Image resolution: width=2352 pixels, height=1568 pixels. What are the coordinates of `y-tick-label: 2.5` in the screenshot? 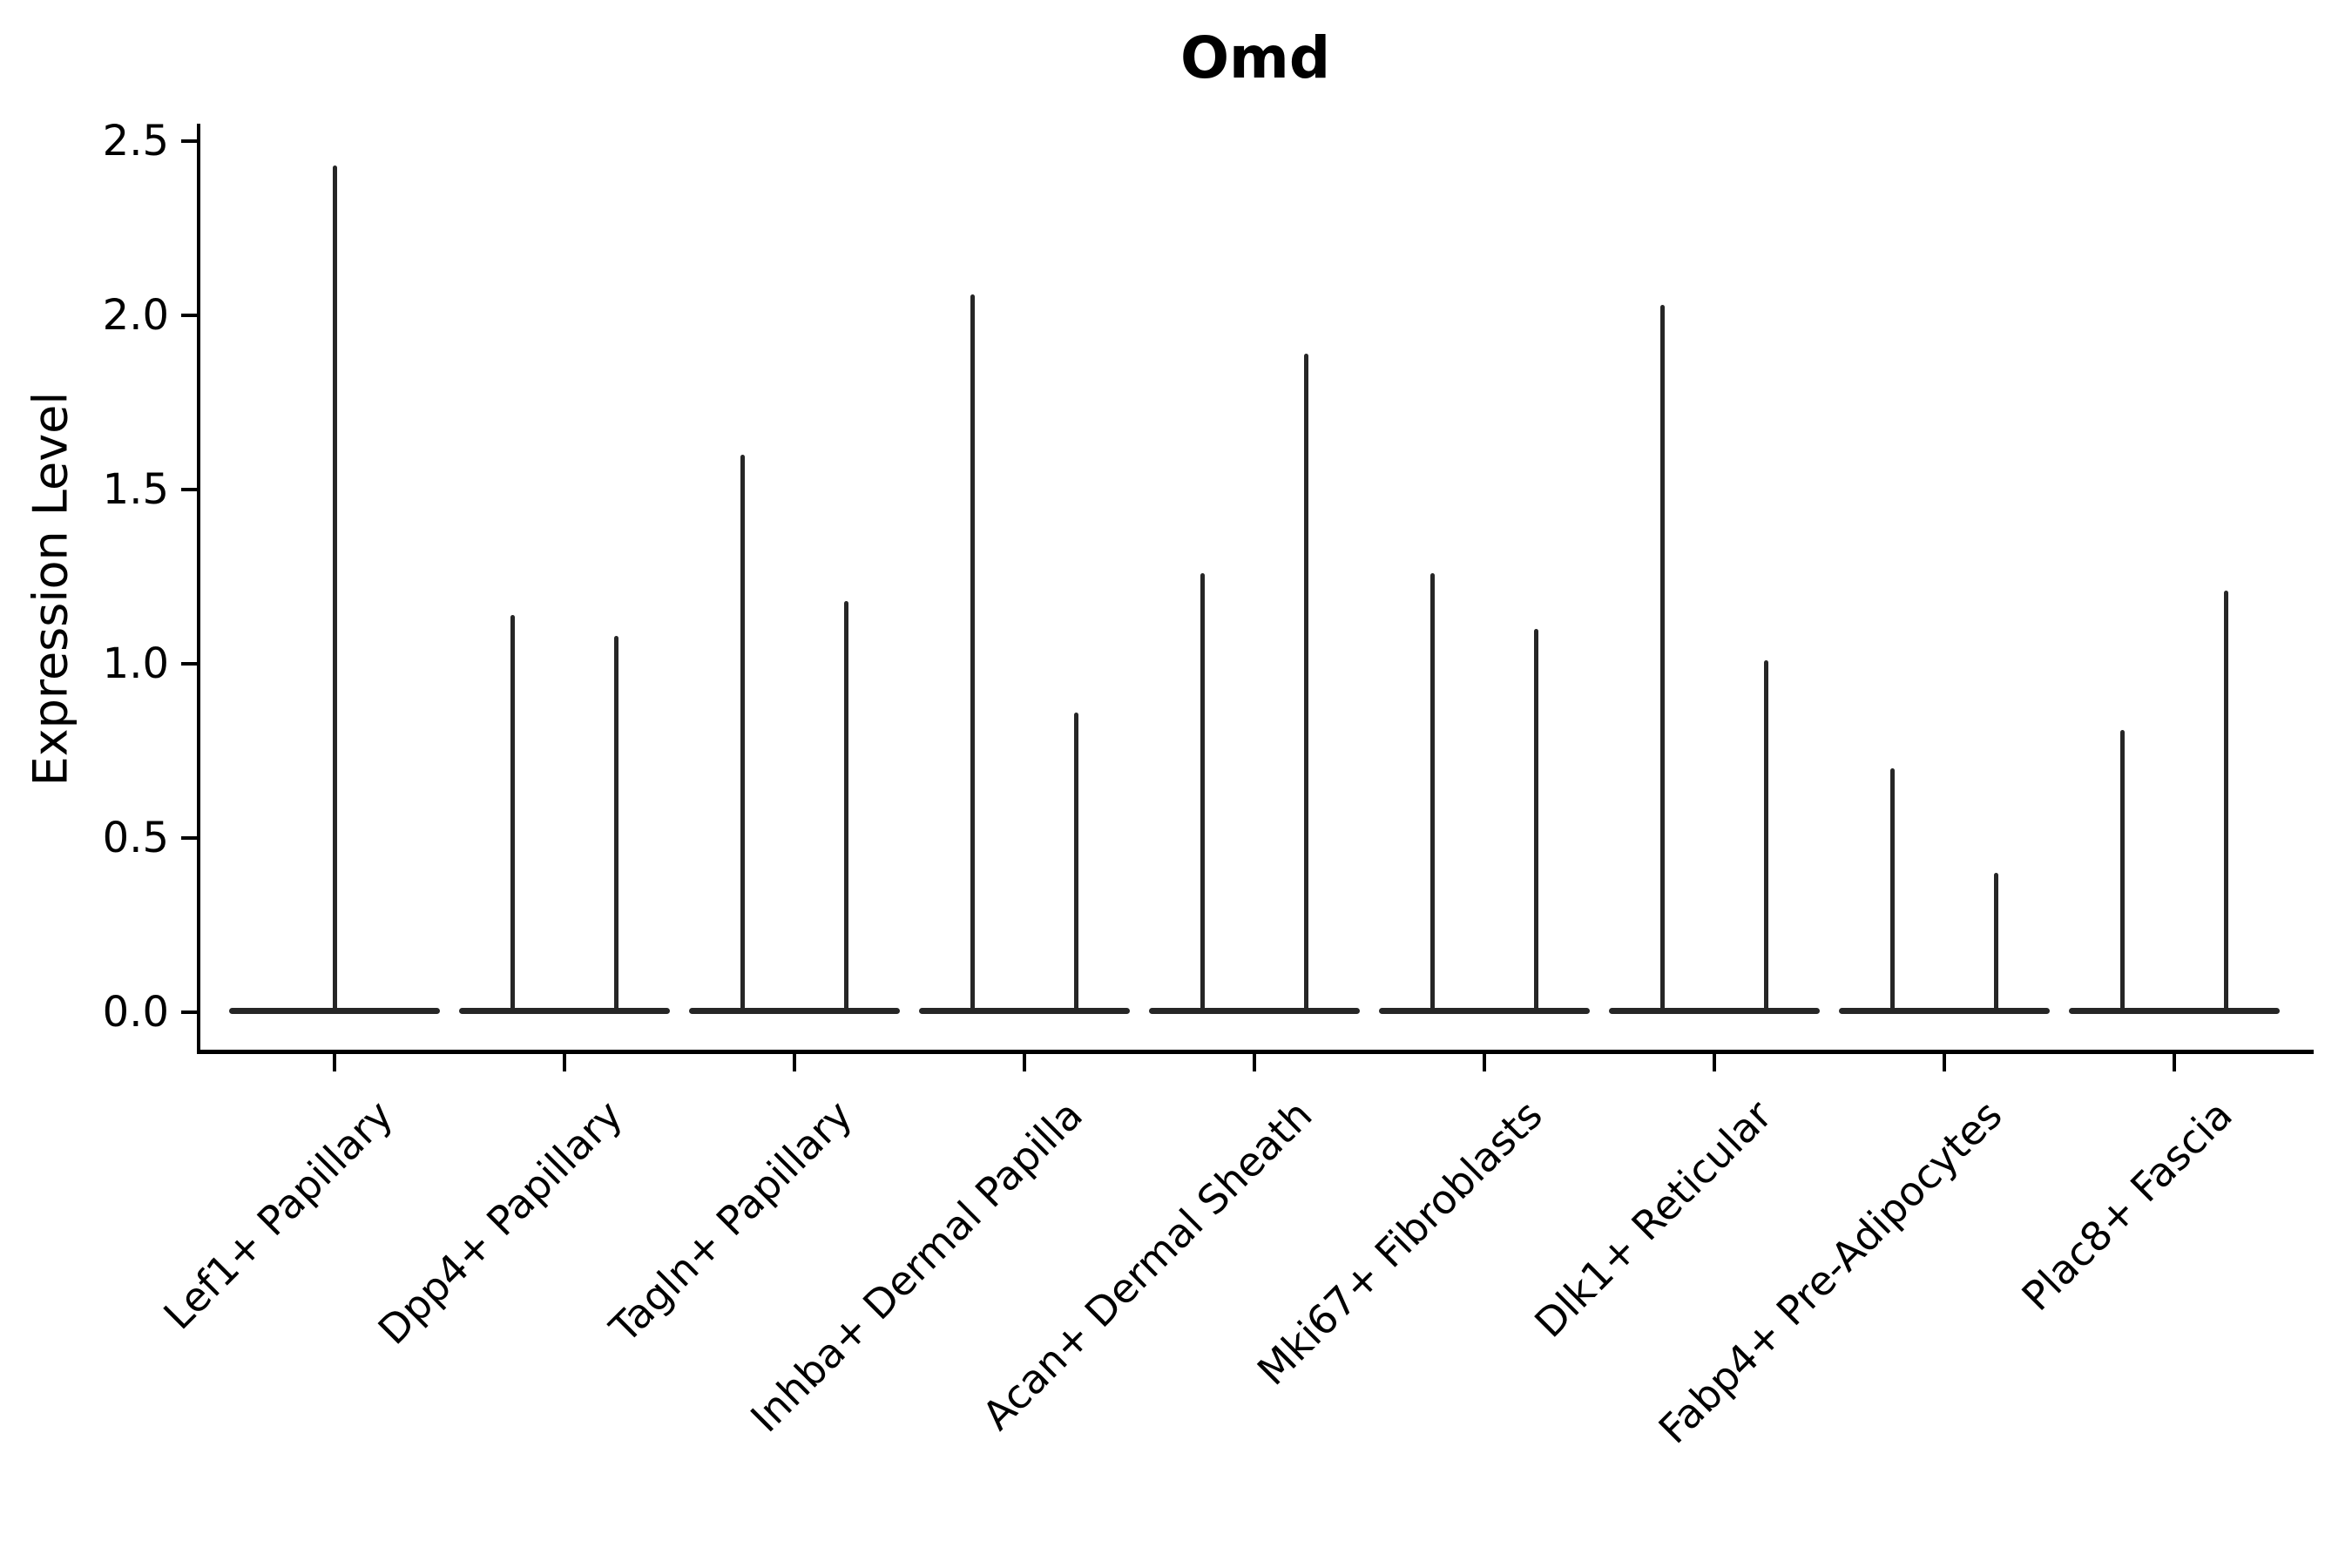 It's located at (135, 141).